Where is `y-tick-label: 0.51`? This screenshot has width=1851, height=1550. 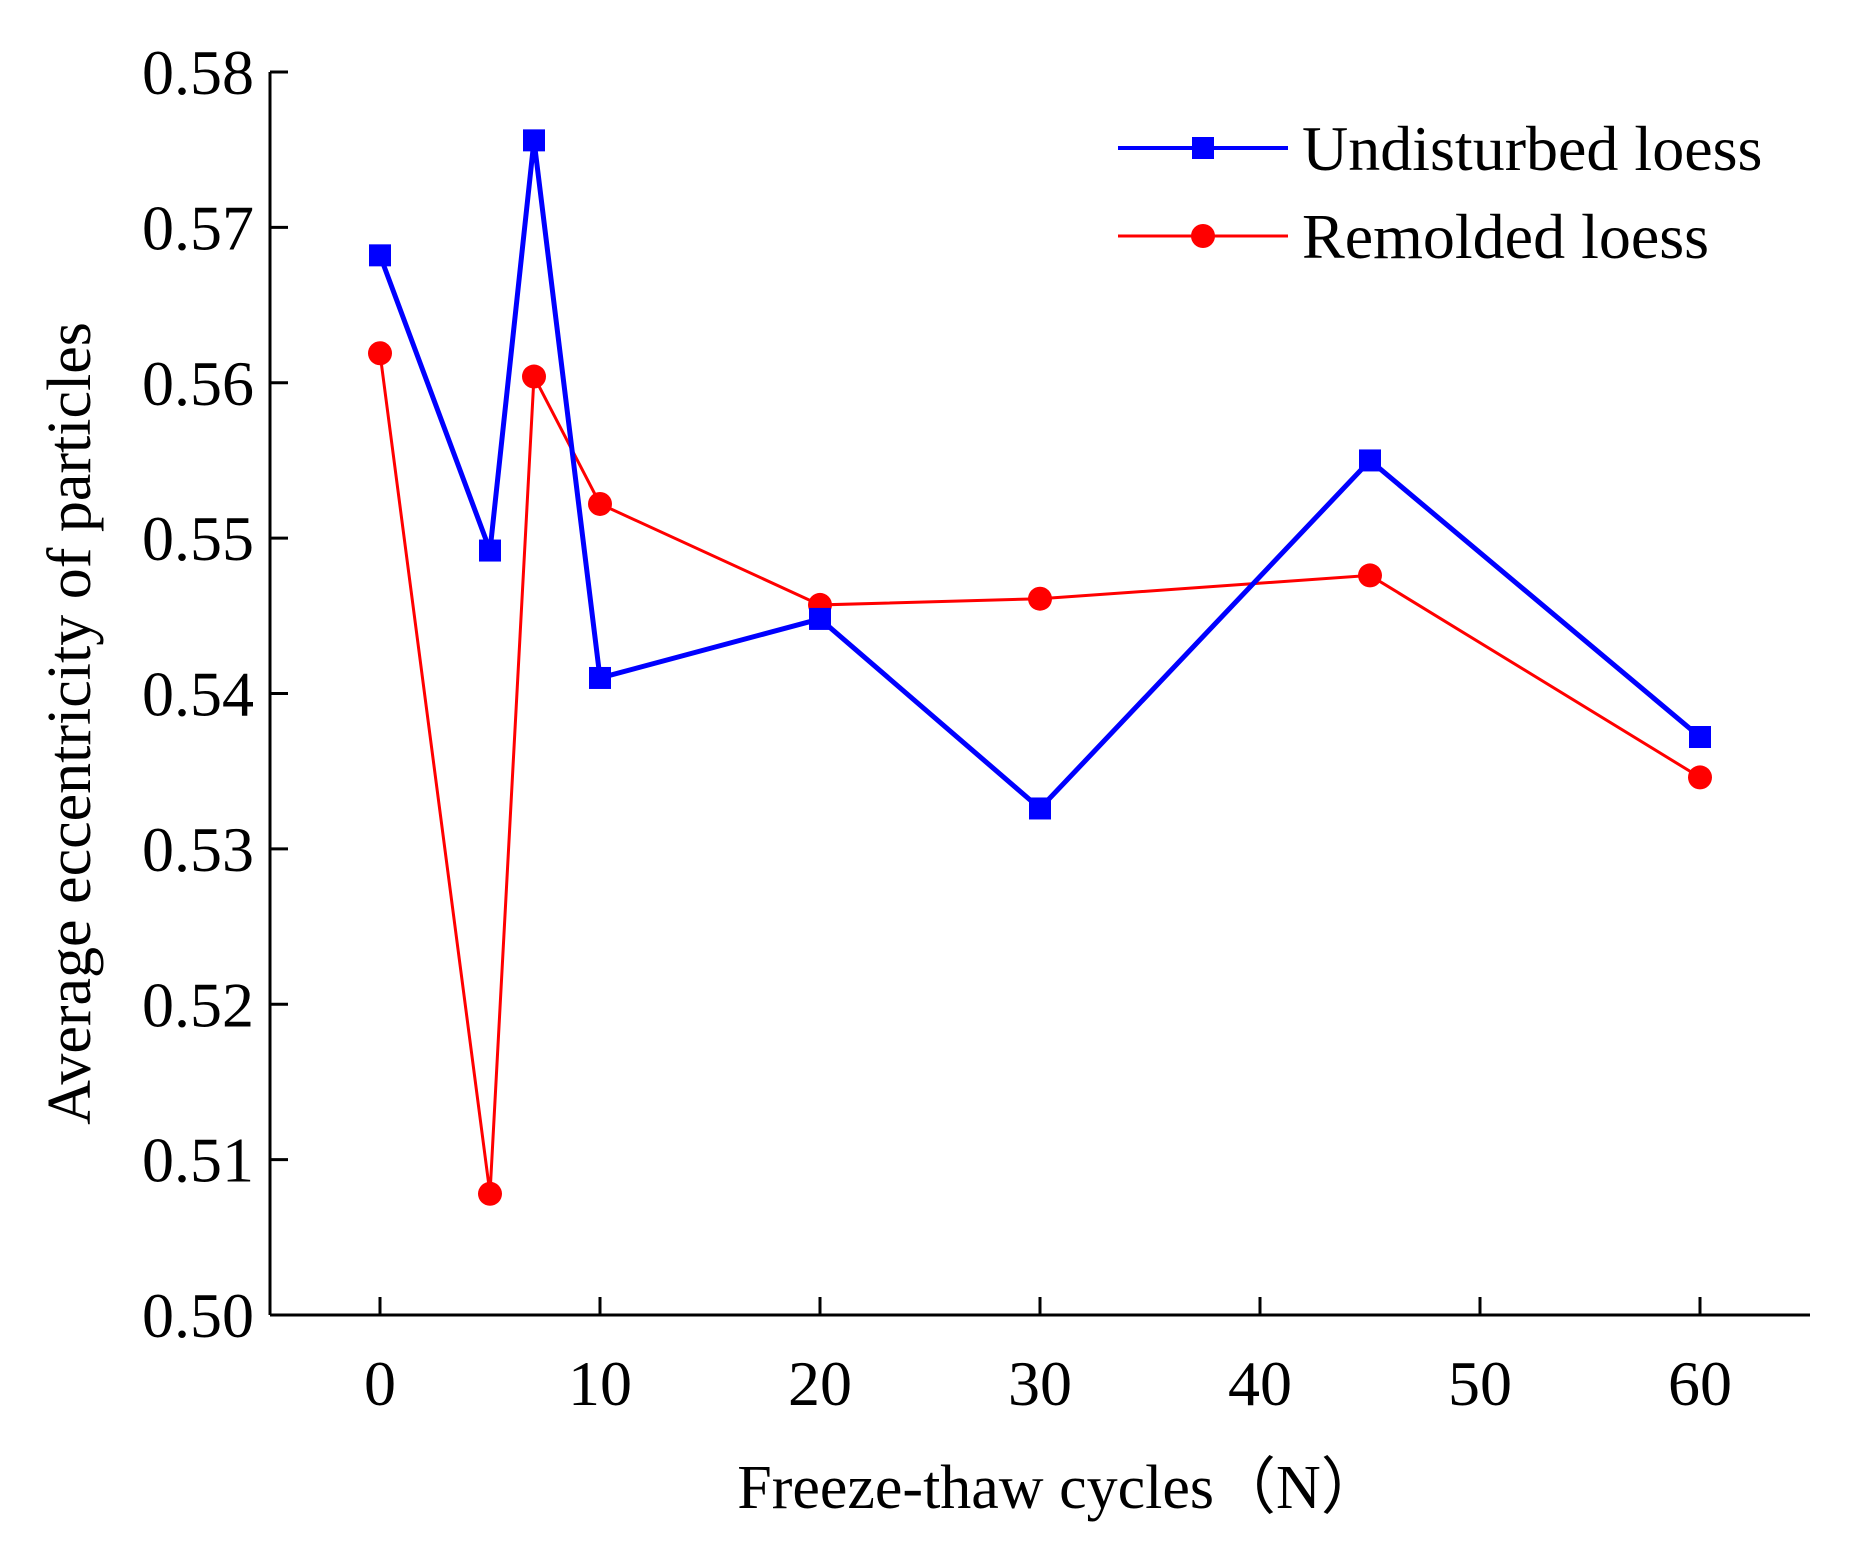
y-tick-label: 0.51 is located at coordinates (198, 1160).